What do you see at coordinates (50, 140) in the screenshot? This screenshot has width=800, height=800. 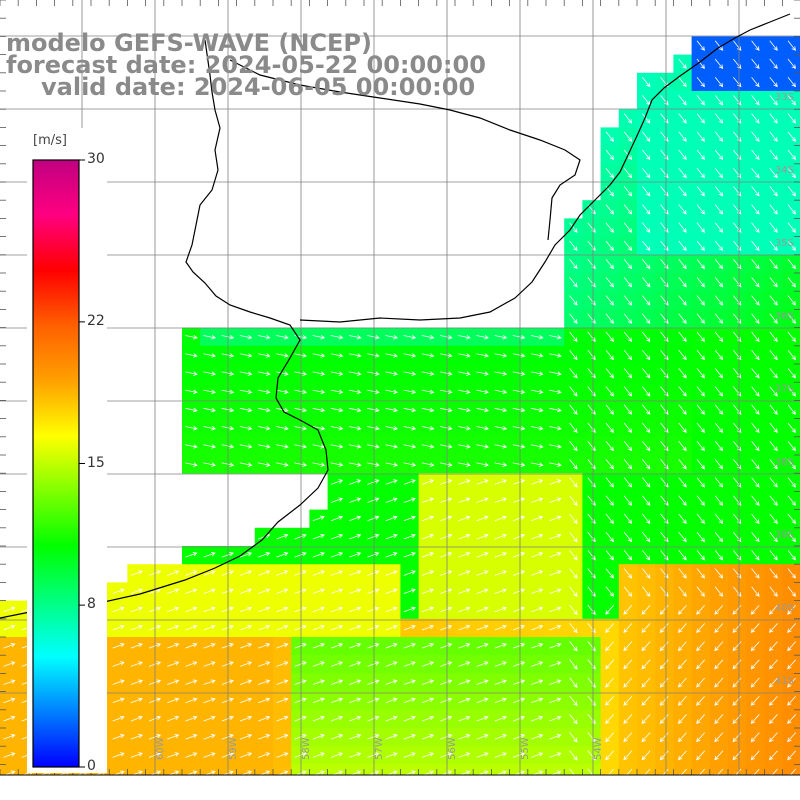 I see `colorbar-unit: [m/s]` at bounding box center [50, 140].